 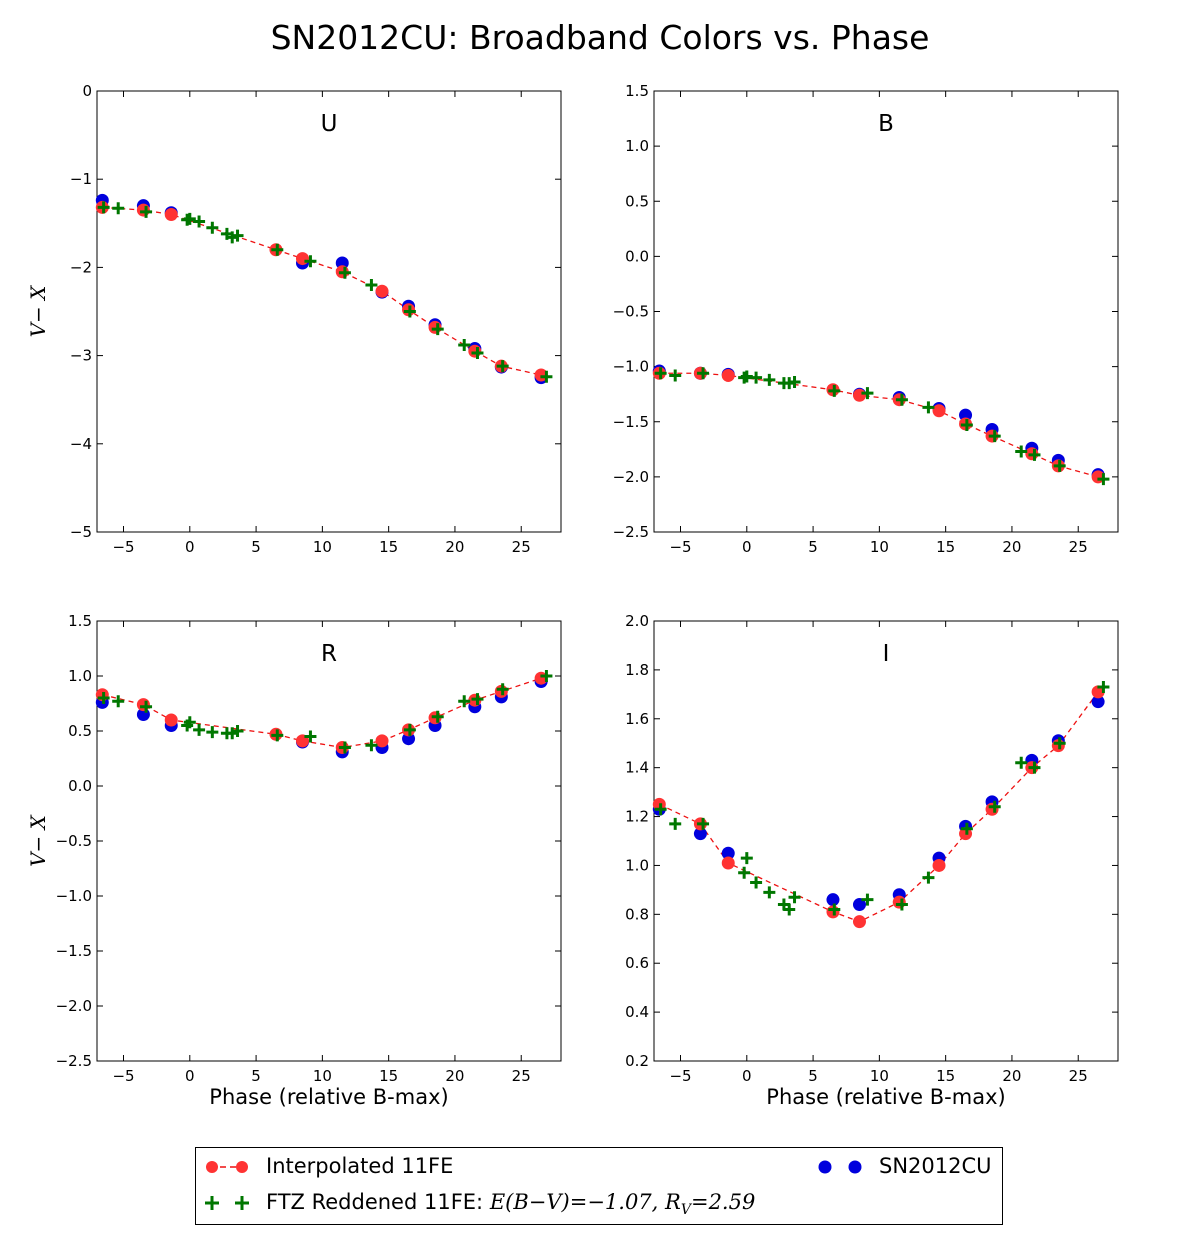 I want to click on x-tick-label-r: 20, so click(x=454, y=1076).